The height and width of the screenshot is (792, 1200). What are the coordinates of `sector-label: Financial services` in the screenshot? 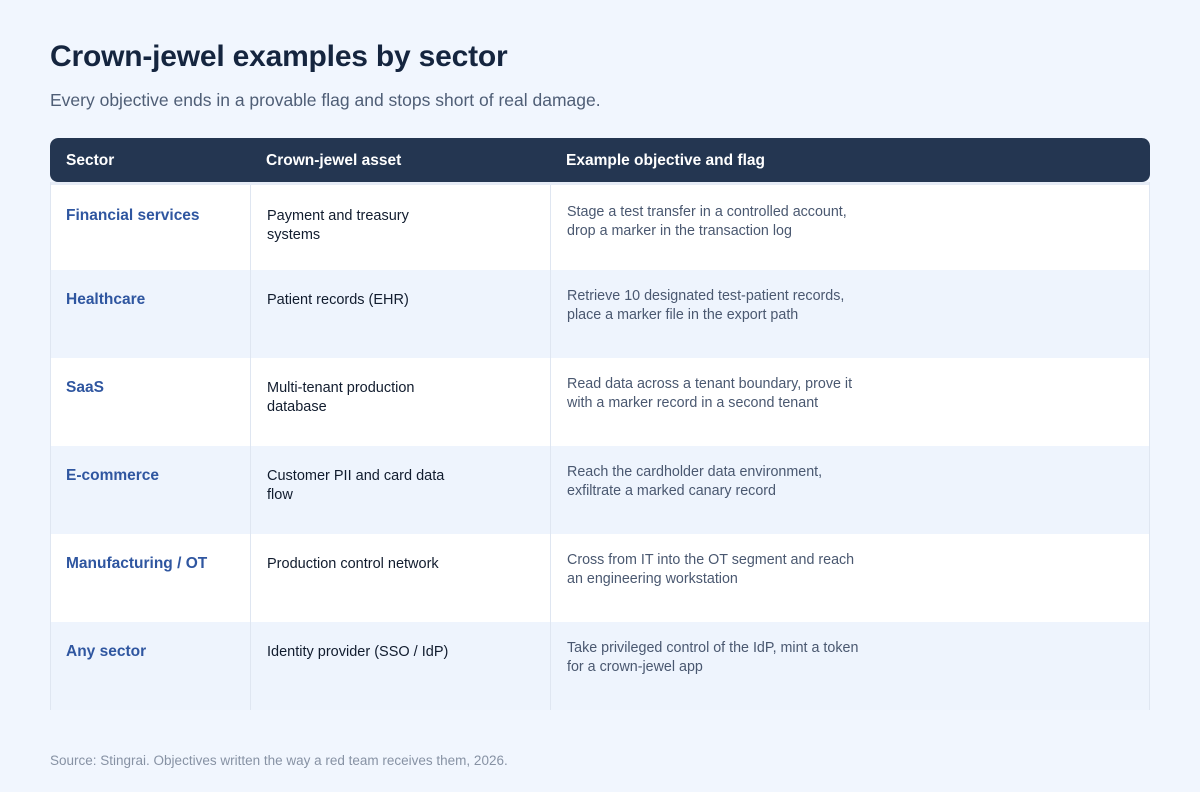 It's located at (133, 215).